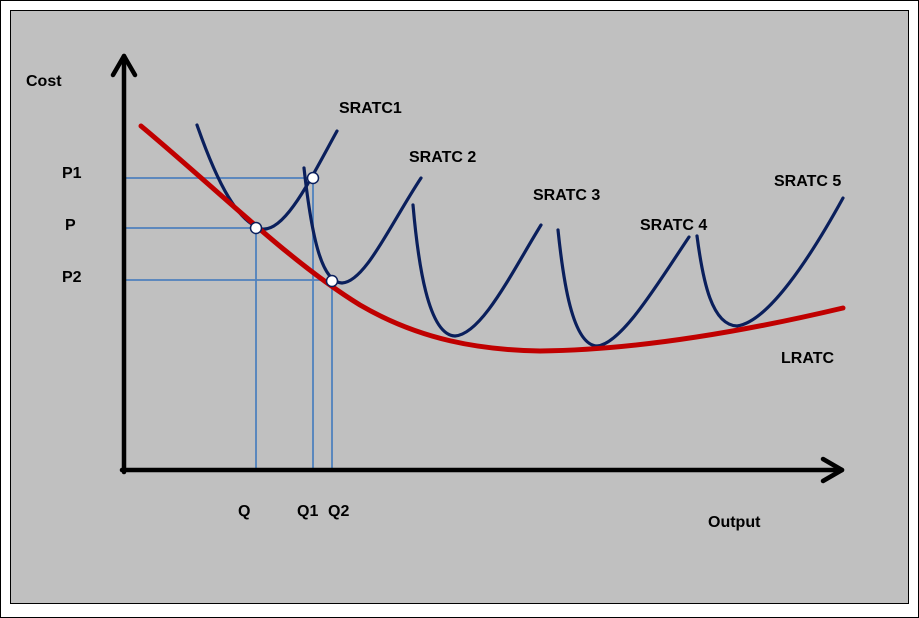  I want to click on sratc3-curve, so click(477, 270).